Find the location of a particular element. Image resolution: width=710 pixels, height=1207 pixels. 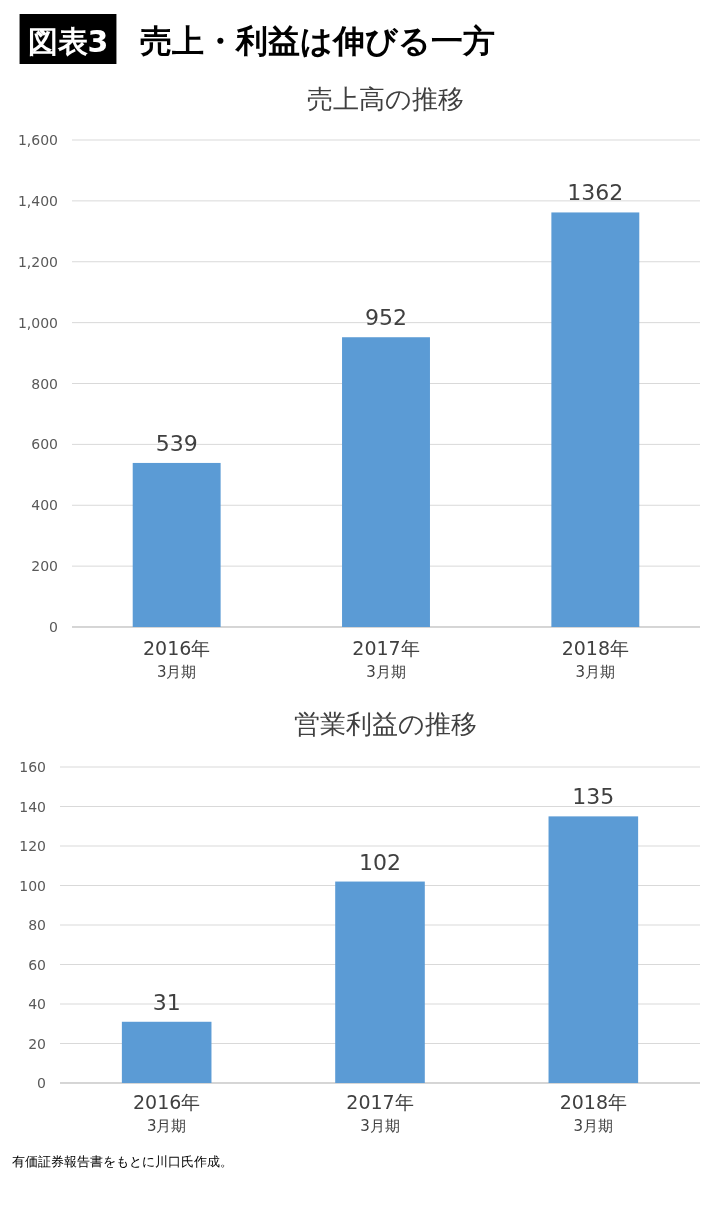

y-tick-label: 140 is located at coordinates (32, 806).